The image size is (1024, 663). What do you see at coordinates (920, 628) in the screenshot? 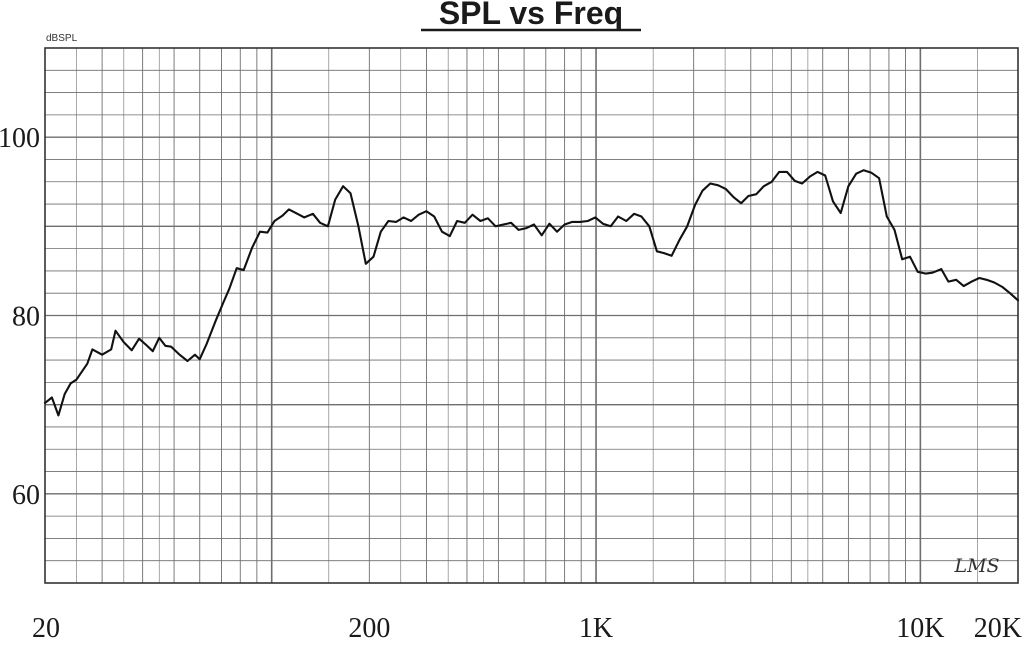
I see `x-tick-label: 10K` at bounding box center [920, 628].